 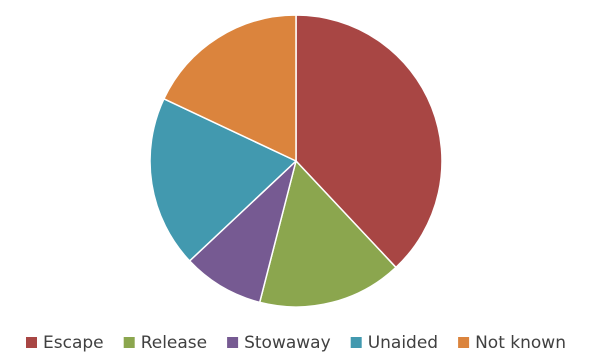 I want to click on legend-item-unaided: Unaided, so click(x=394, y=343).